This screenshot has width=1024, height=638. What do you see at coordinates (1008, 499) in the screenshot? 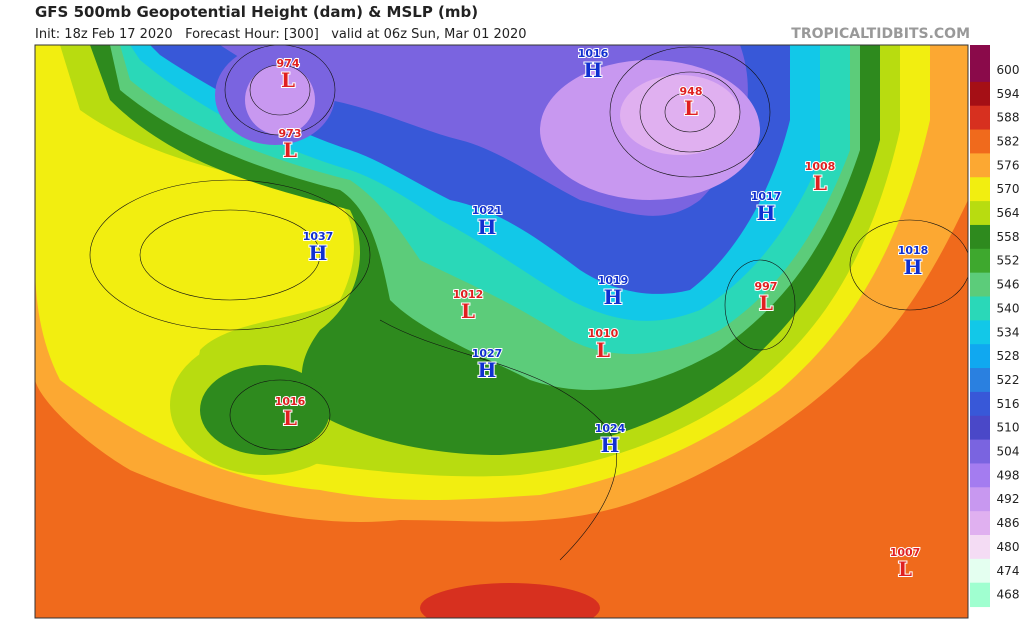
I see `colorbar-label: 492` at bounding box center [1008, 499].